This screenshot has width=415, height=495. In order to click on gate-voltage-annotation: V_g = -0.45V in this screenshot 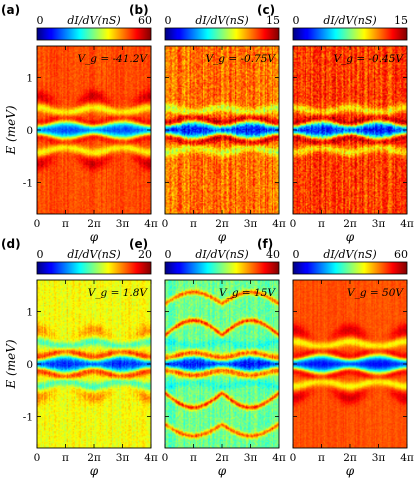, I will do `click(368, 59)`.